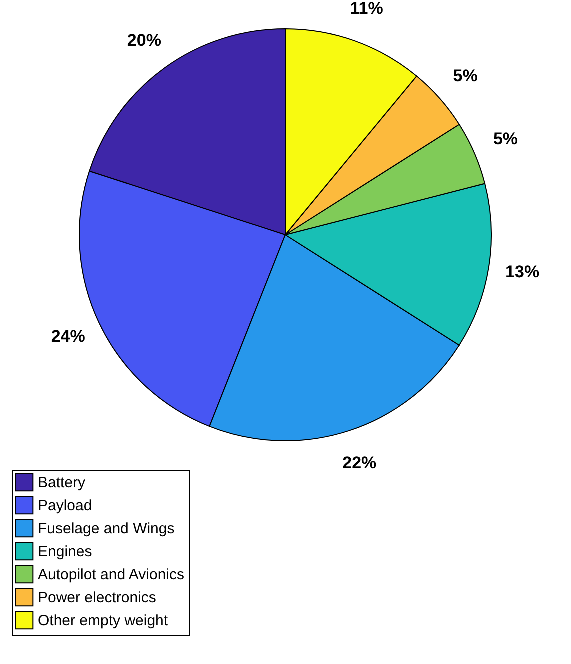 The image size is (571, 664). Describe the element at coordinates (97, 598) in the screenshot. I see `legend-label: Power electronics` at that location.